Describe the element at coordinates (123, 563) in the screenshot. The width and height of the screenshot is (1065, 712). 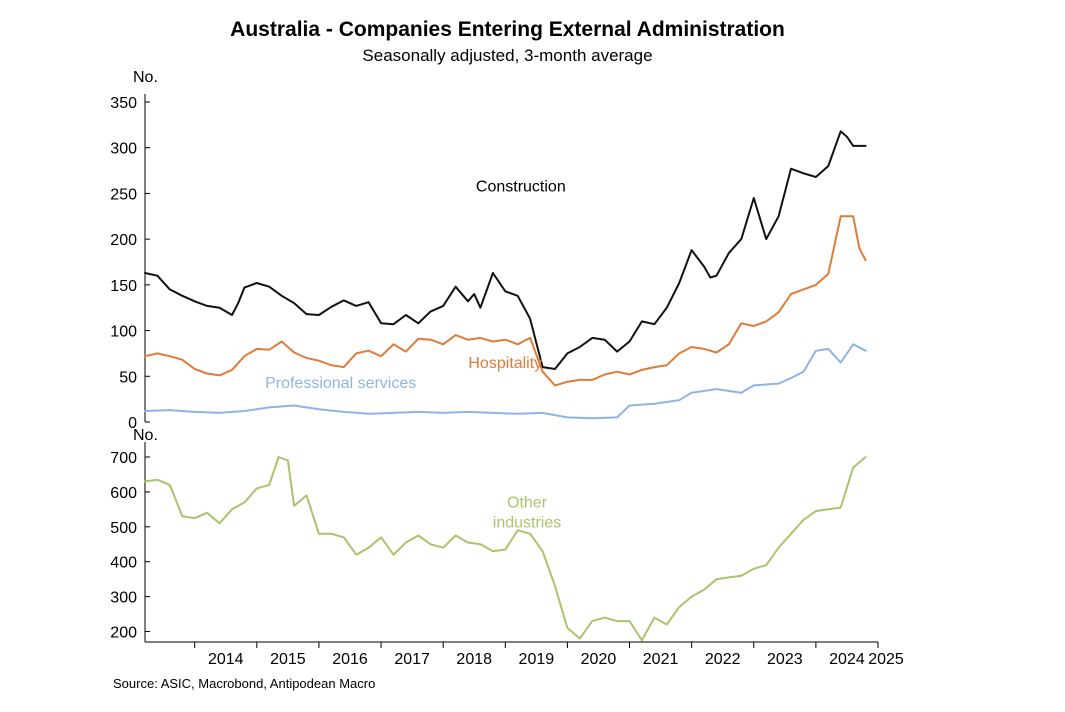
I see `y-tick-label: 400` at that location.